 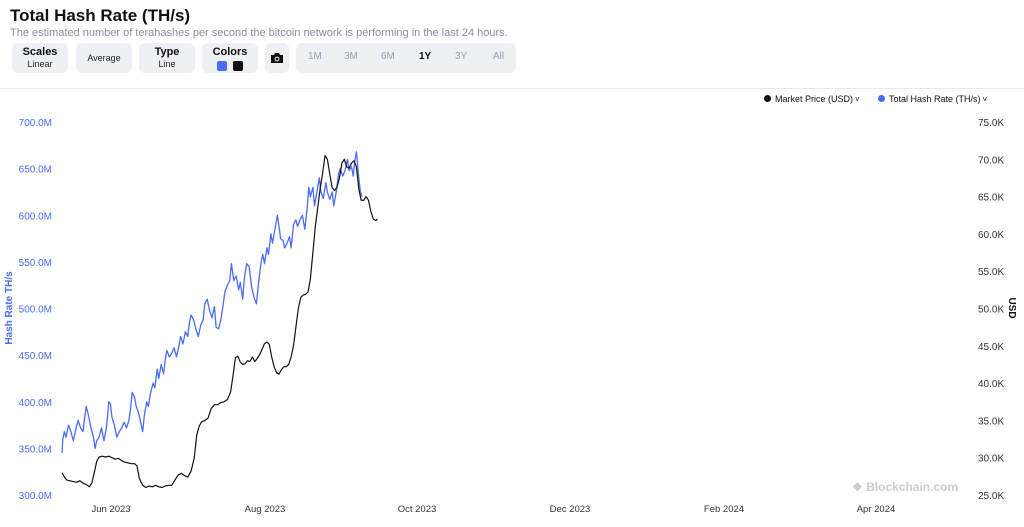 What do you see at coordinates (876, 509) in the screenshot?
I see `x-tick-label: Apr 2024` at bounding box center [876, 509].